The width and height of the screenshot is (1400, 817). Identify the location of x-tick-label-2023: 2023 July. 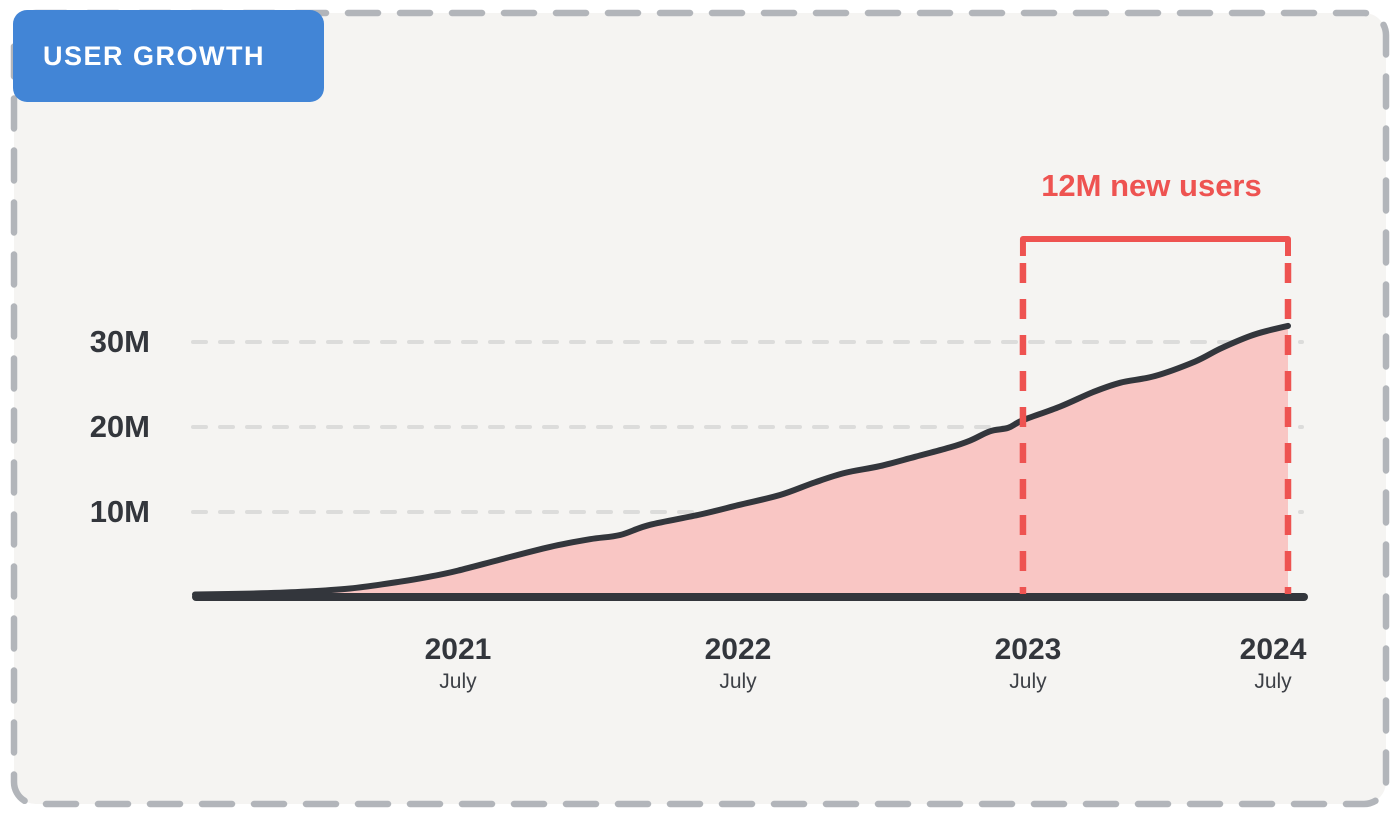
(1028, 663).